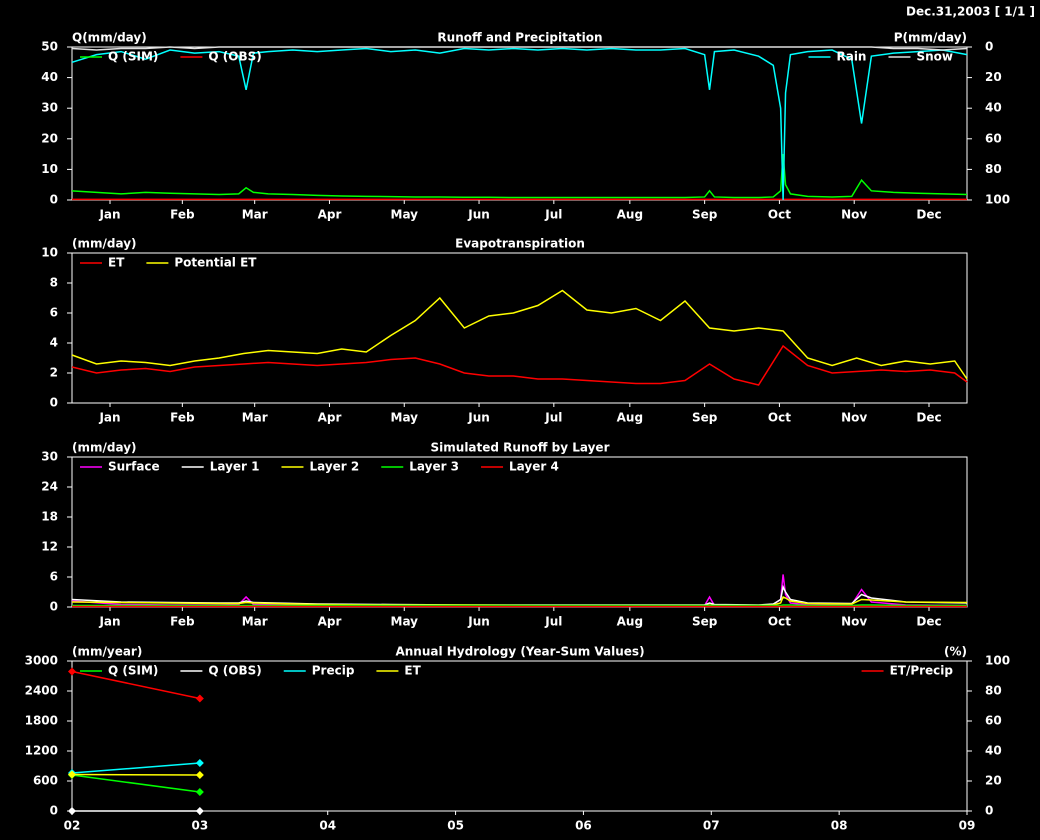  What do you see at coordinates (922, 671) in the screenshot?
I see `legend-label: ET/Precip` at bounding box center [922, 671].